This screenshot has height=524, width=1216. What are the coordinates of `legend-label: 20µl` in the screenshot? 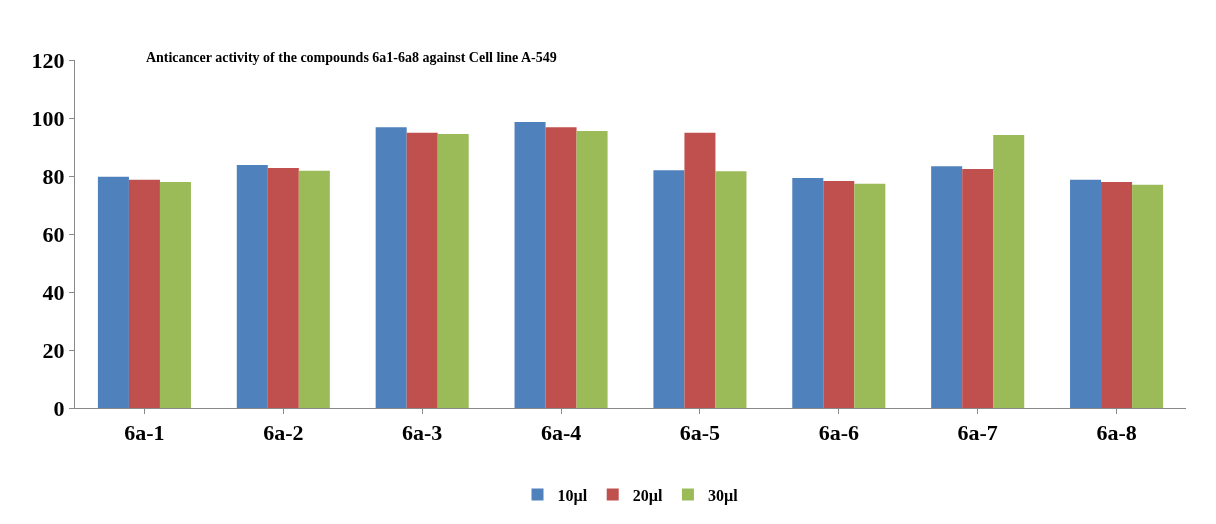 It's located at (647, 495).